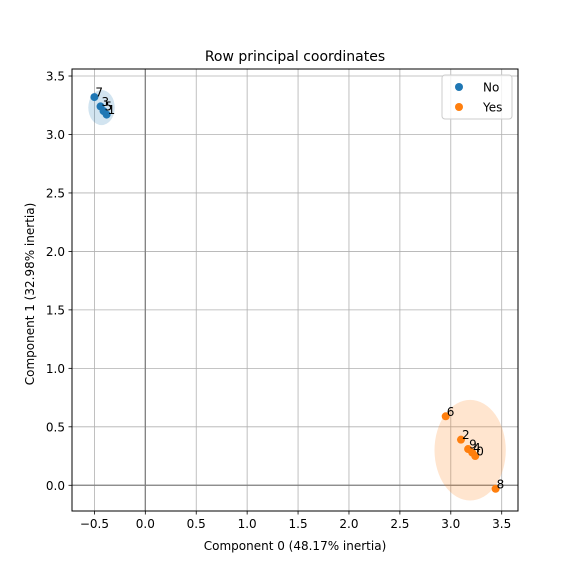  Describe the element at coordinates (477, 97) in the screenshot. I see `legend: No Yes` at that location.